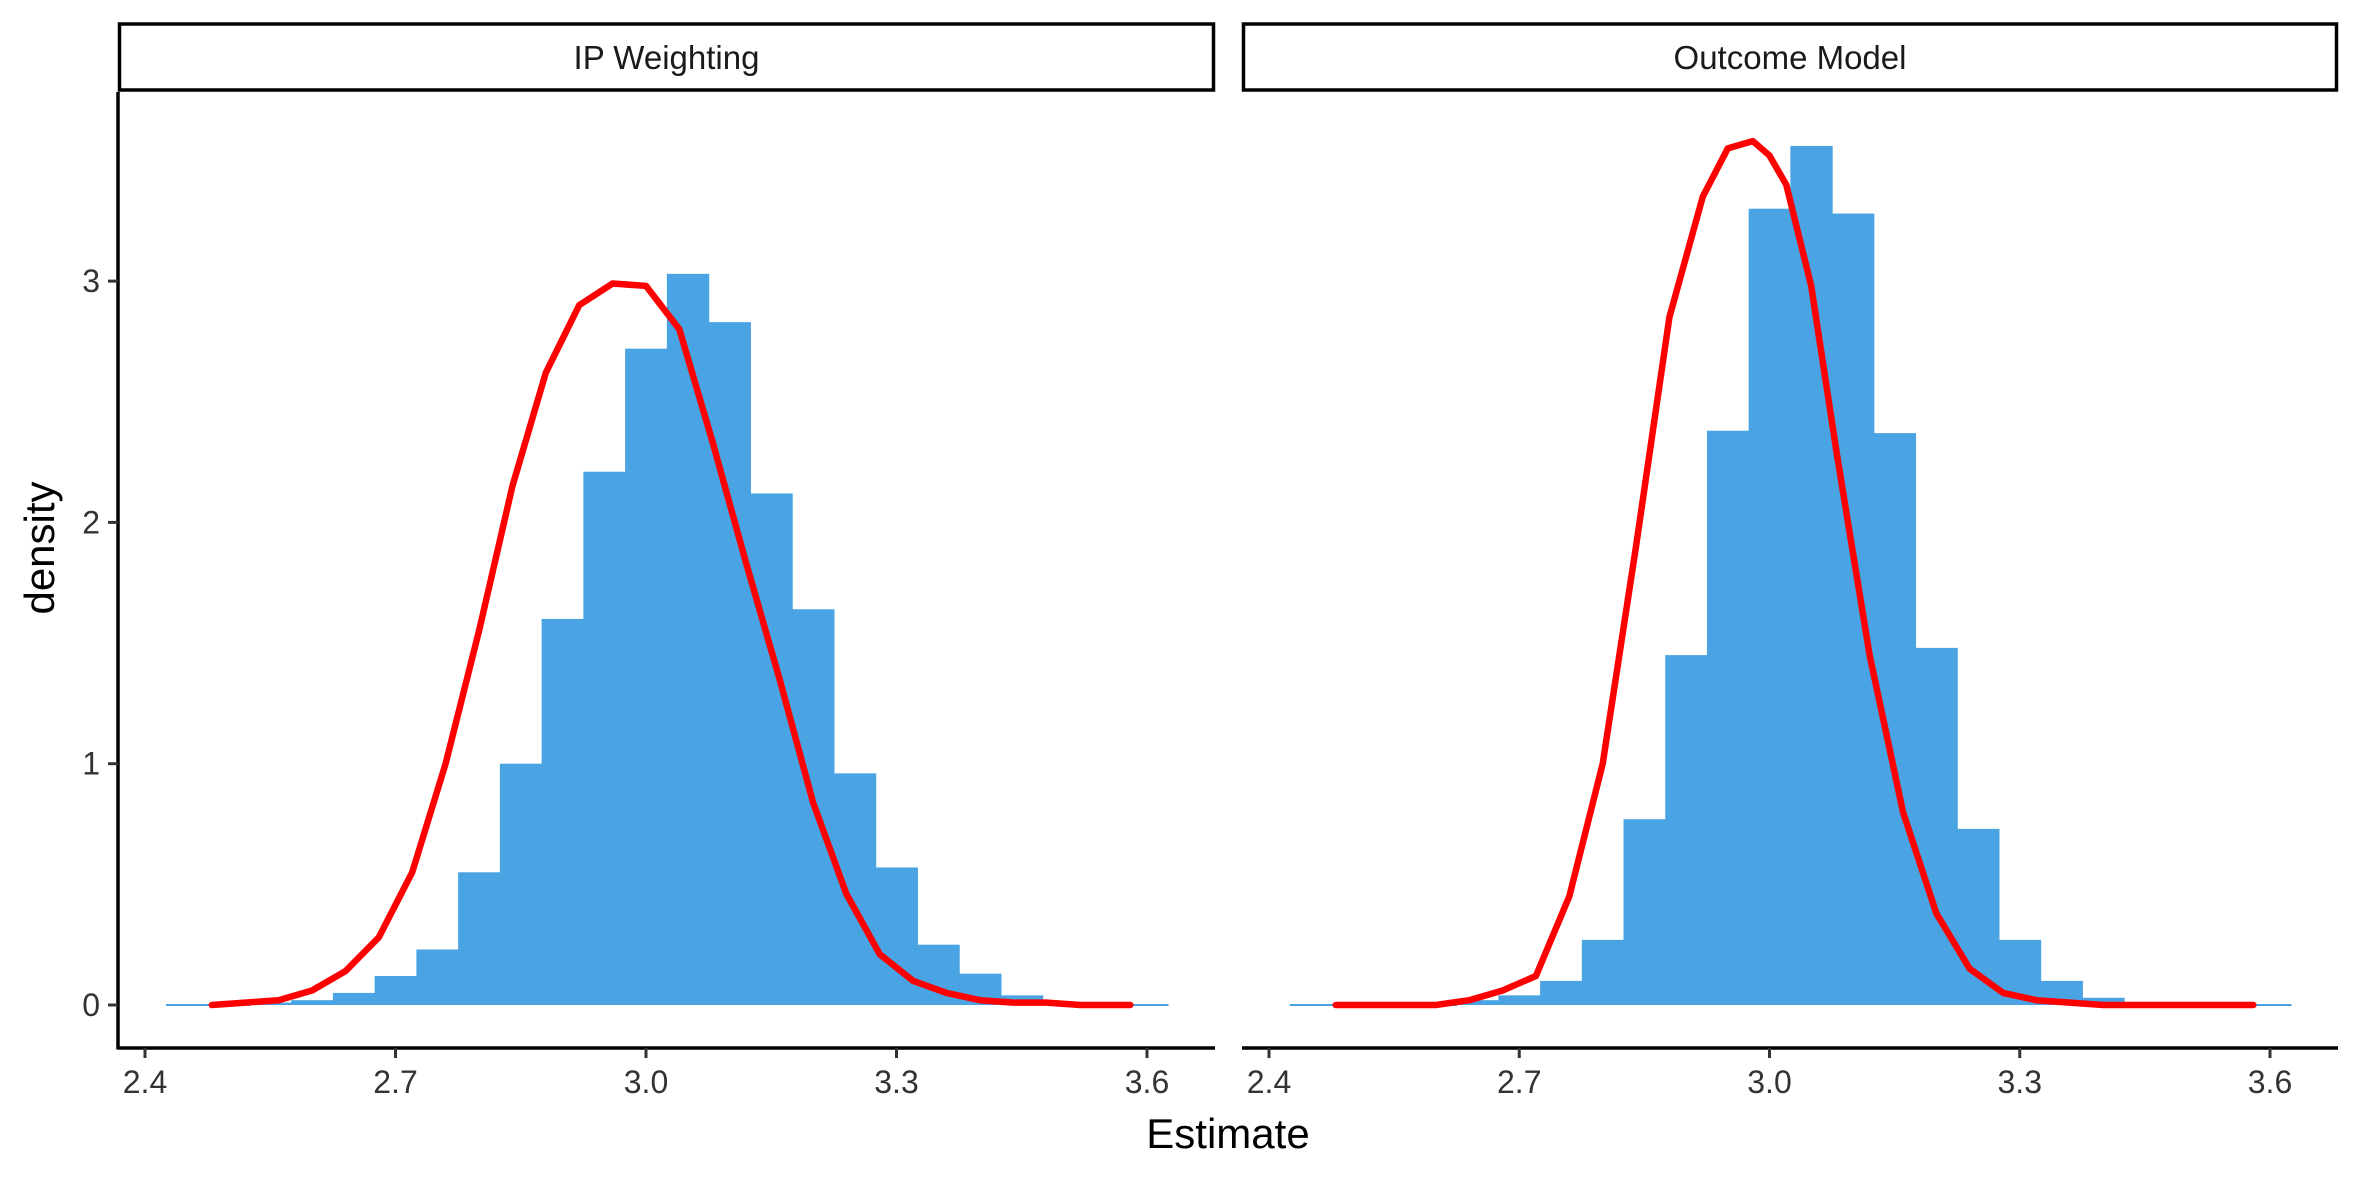 This screenshot has height=1181, width=2362. What do you see at coordinates (39, 547) in the screenshot?
I see `y-axis-title: density` at bounding box center [39, 547].